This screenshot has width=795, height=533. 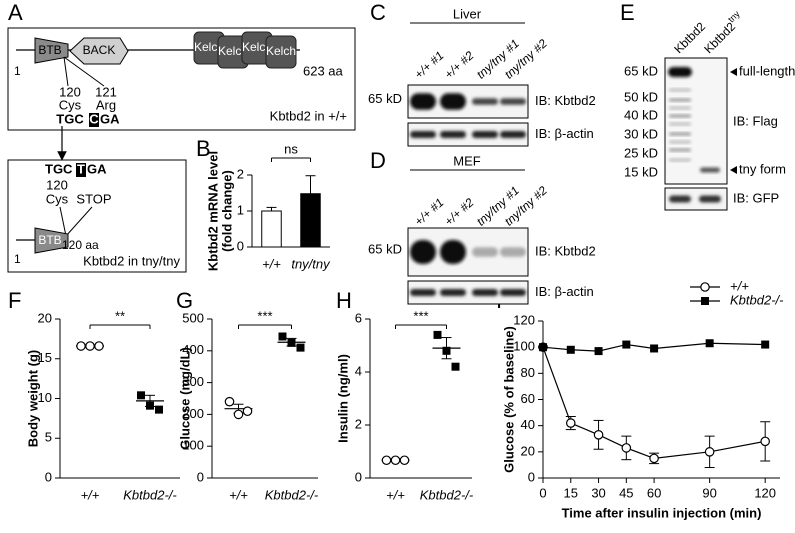 What do you see at coordinates (271, 229) in the screenshot?
I see `bar` at bounding box center [271, 229].